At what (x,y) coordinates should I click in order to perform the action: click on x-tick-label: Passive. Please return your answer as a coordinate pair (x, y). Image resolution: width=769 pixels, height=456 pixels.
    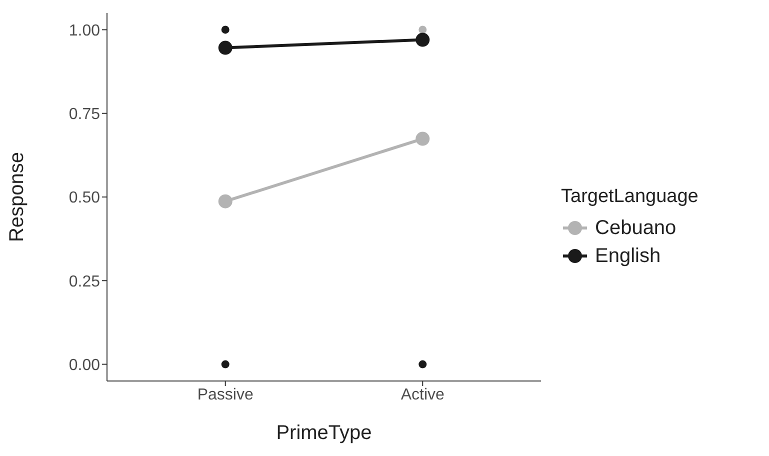
    Looking at the image, I should click on (225, 395).